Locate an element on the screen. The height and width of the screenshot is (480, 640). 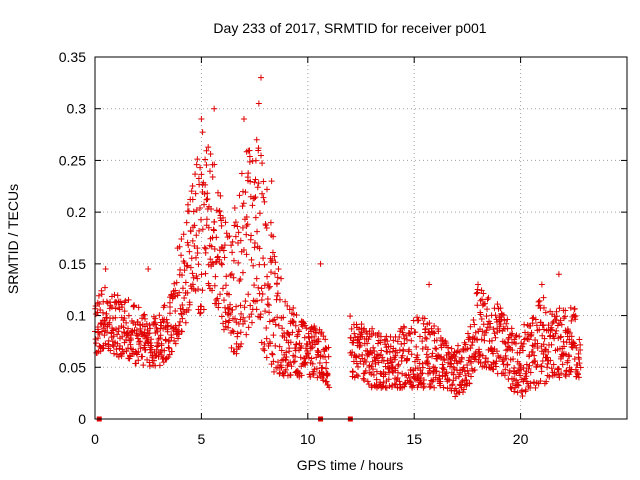
y-tick-label: 0.3 is located at coordinates (77, 109).